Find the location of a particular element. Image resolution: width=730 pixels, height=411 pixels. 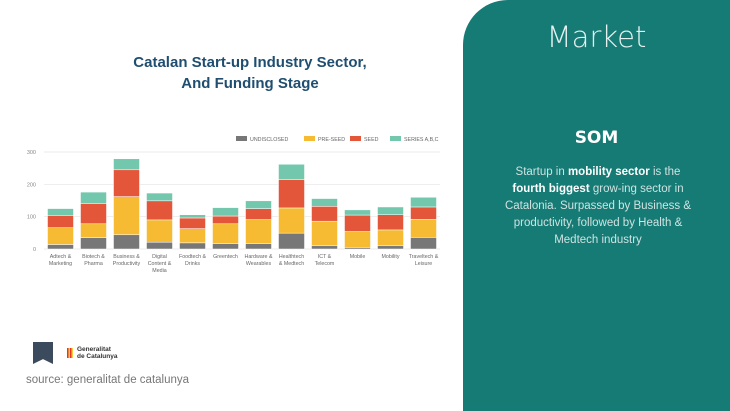

logo-text-1: Generalitat is located at coordinates (94, 349).